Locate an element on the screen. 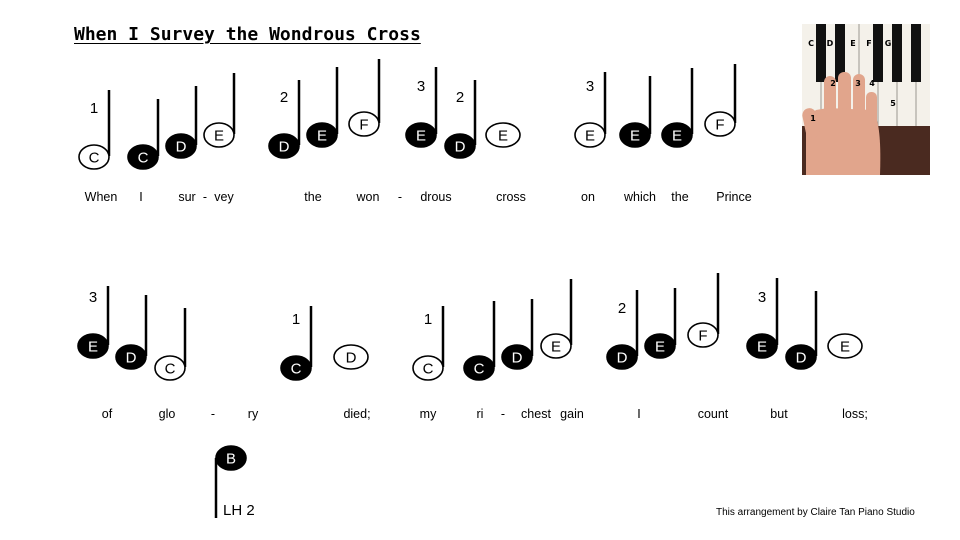 The width and height of the screenshot is (960, 540). lyric-syllable: died; is located at coordinates (356, 414).